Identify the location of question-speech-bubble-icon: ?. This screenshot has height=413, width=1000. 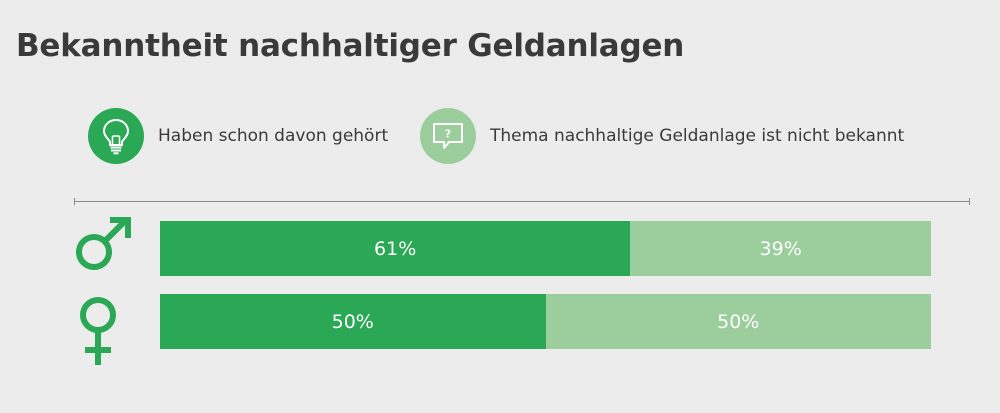
(448, 136).